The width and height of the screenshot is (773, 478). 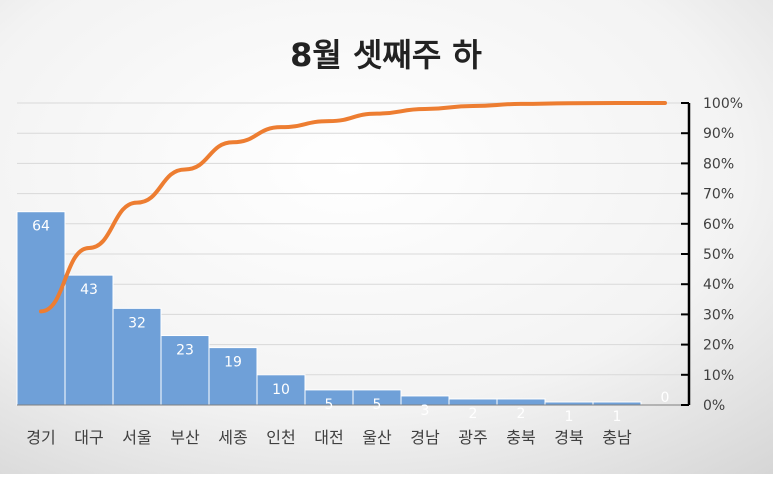 What do you see at coordinates (41, 227) in the screenshot?
I see `bar-data-label: 64` at bounding box center [41, 227].